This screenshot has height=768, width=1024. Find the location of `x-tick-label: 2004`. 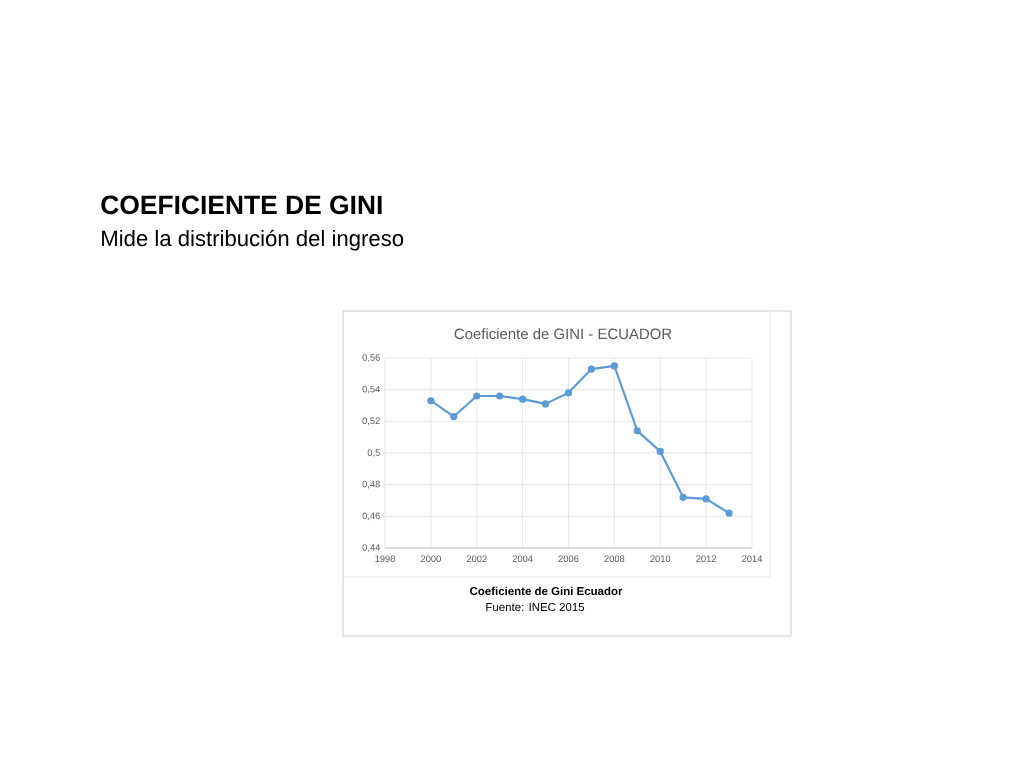

x-tick-label: 2004 is located at coordinates (522, 558).